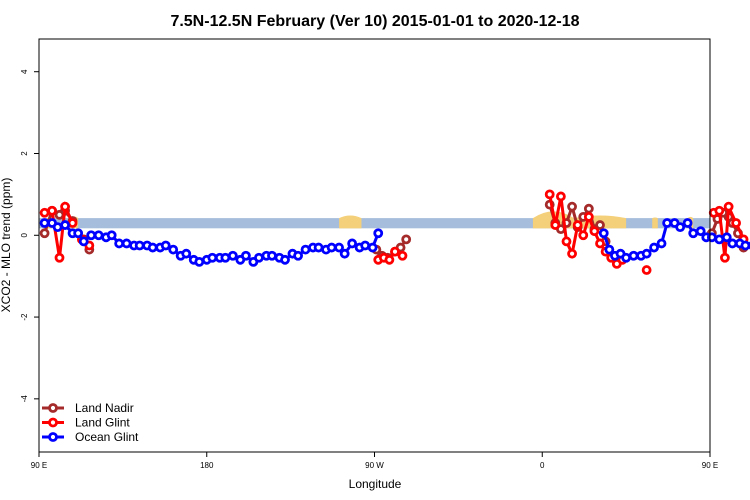  I want to click on legend-label: Ocean Glint, so click(107, 437).